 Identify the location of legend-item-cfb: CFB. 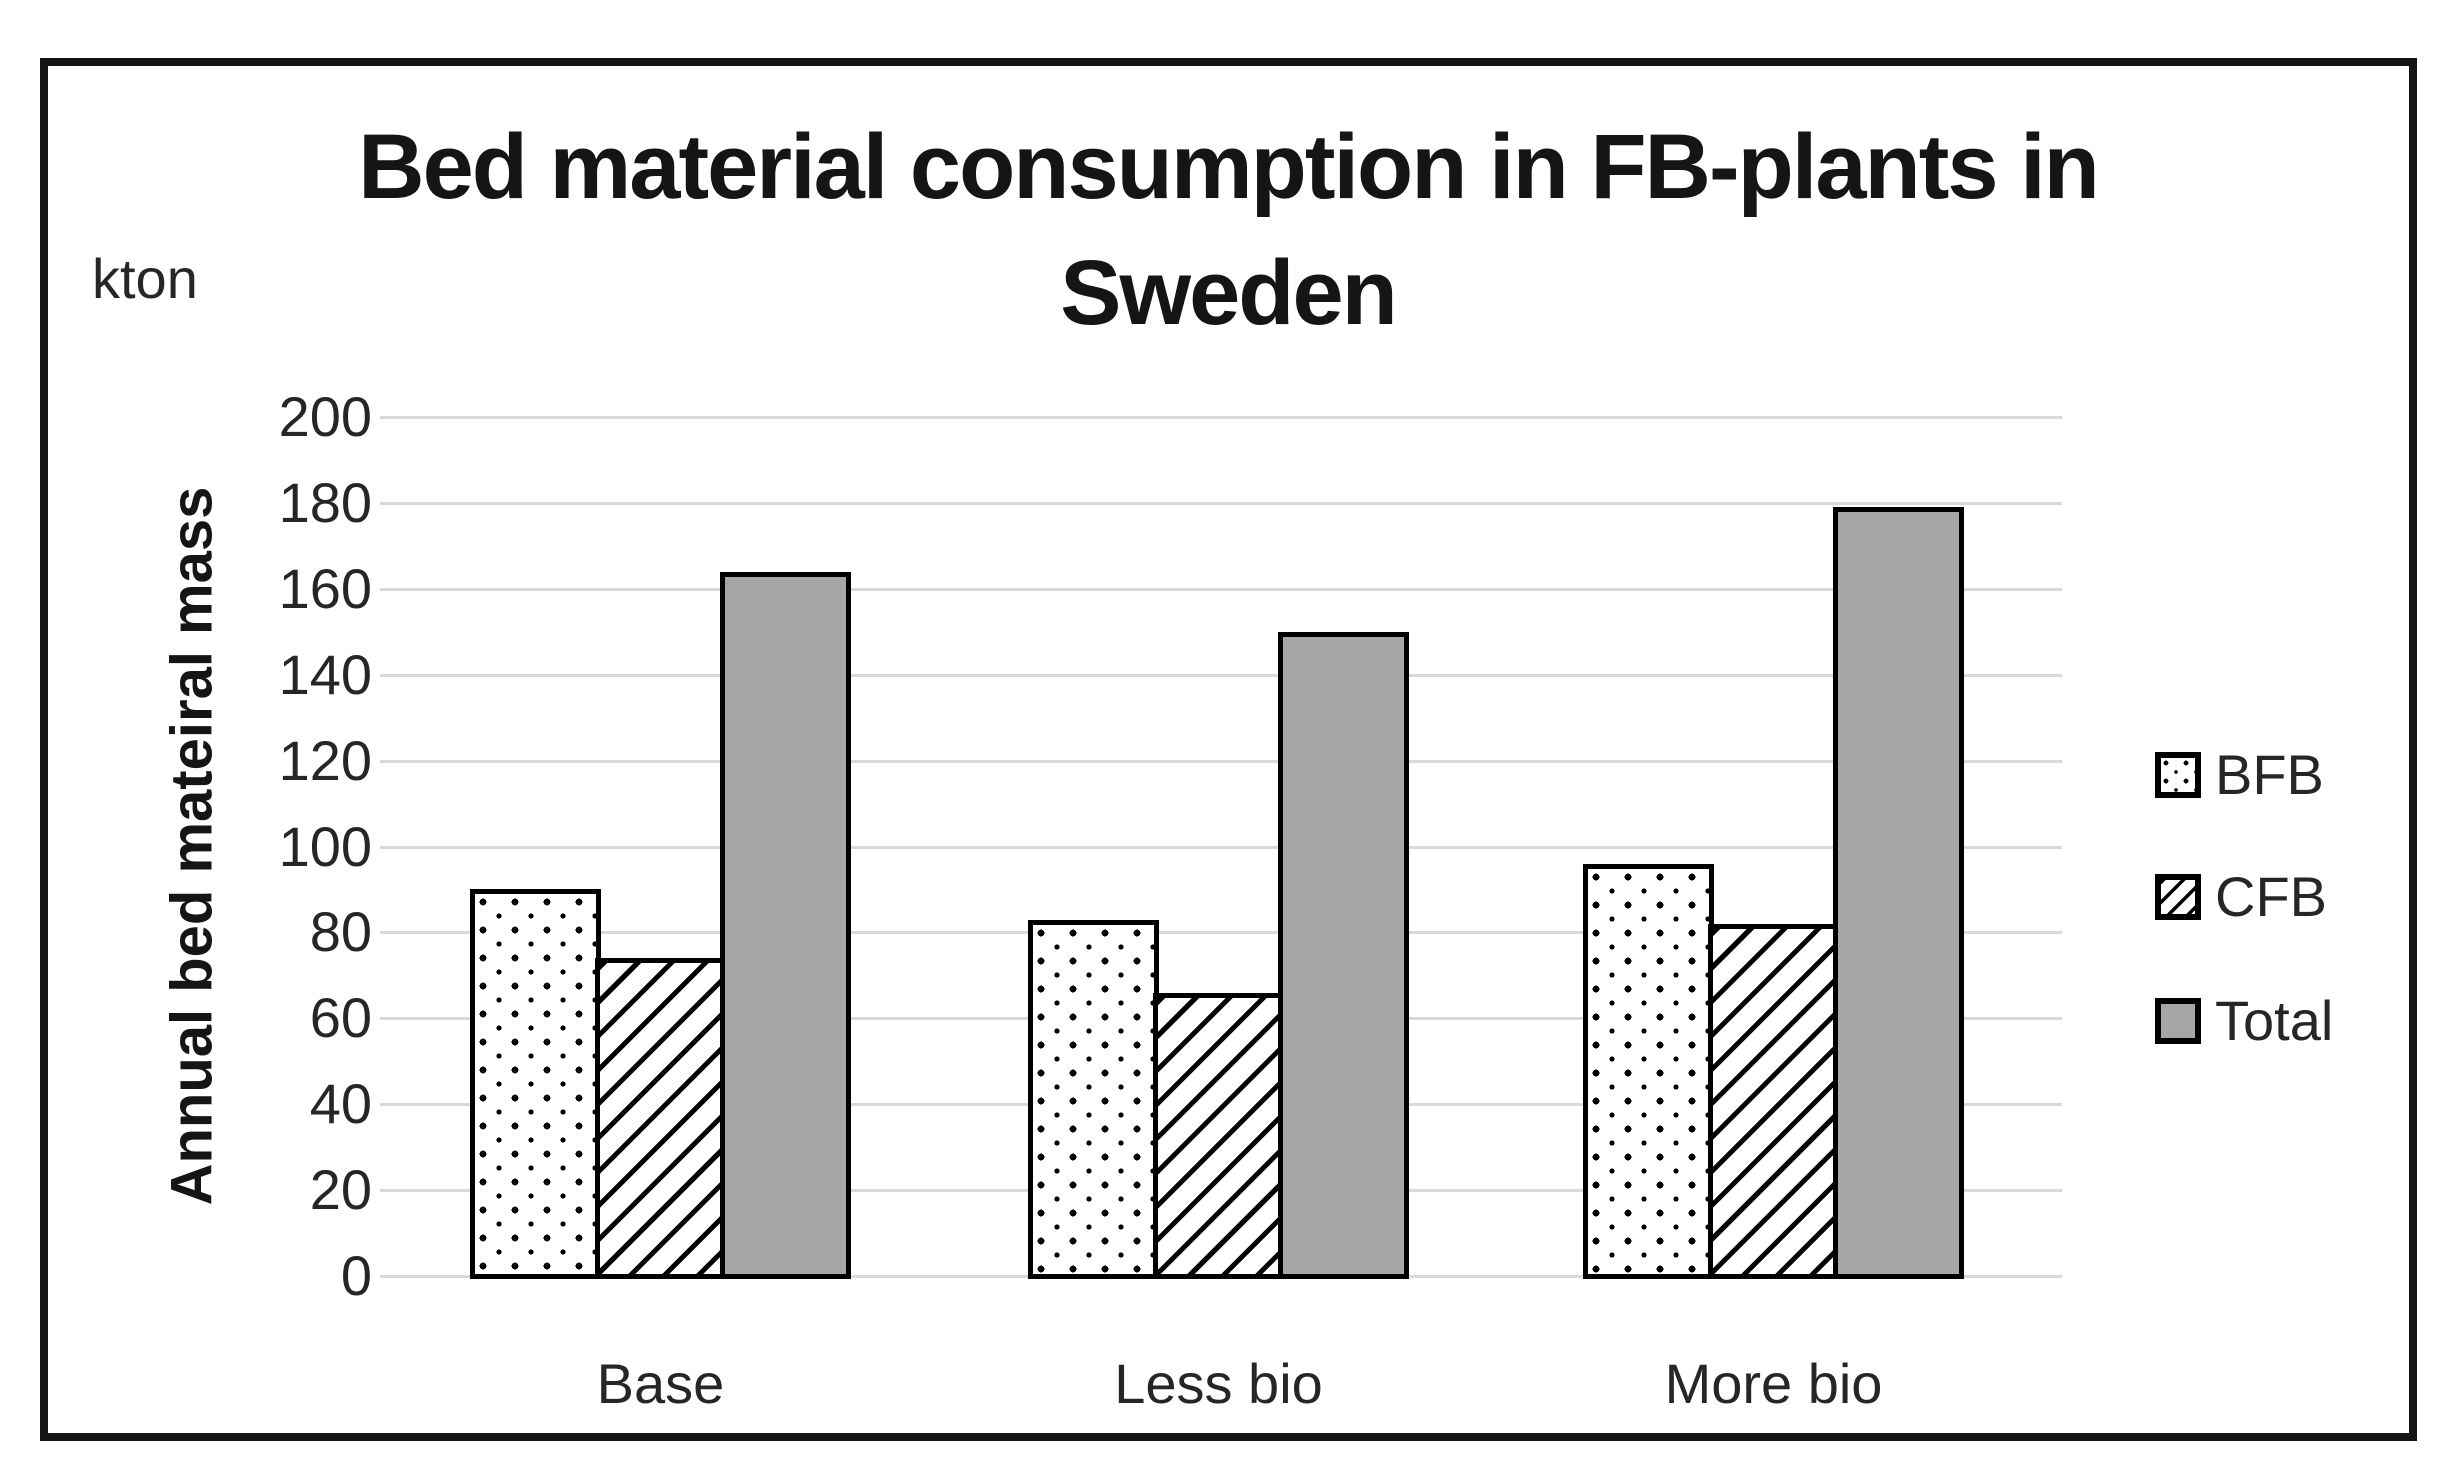
(2241, 896).